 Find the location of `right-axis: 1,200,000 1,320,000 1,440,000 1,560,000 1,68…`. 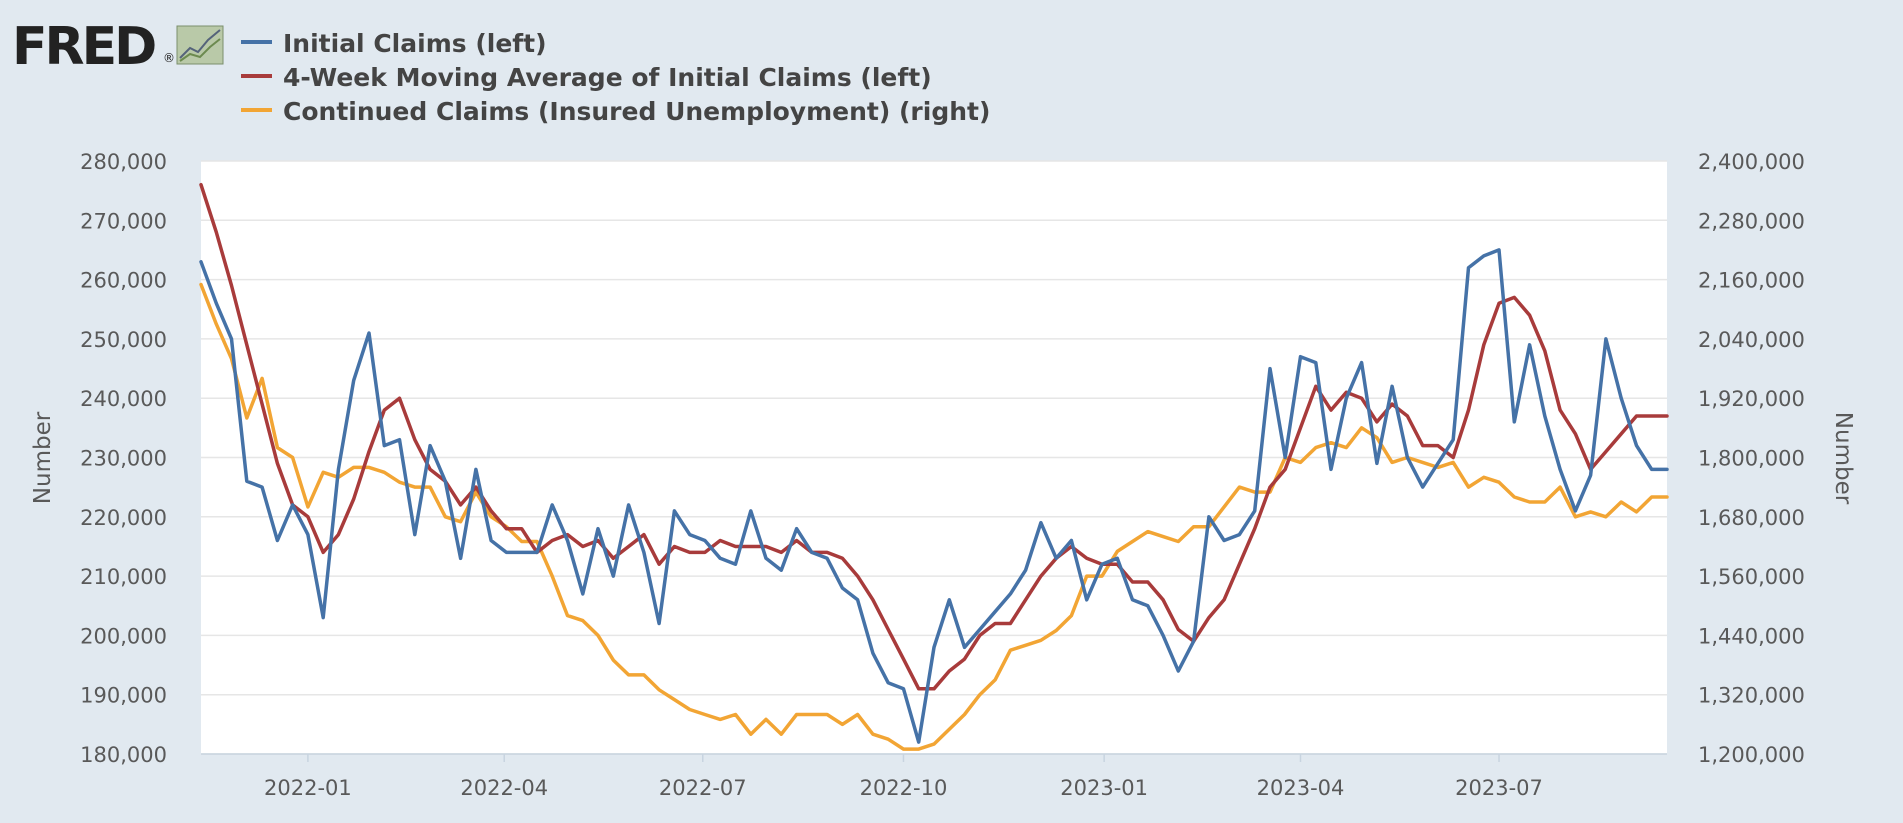

right-axis: 1,200,000 1,320,000 1,440,000 1,560,000 1,68… is located at coordinates (1751, 458).